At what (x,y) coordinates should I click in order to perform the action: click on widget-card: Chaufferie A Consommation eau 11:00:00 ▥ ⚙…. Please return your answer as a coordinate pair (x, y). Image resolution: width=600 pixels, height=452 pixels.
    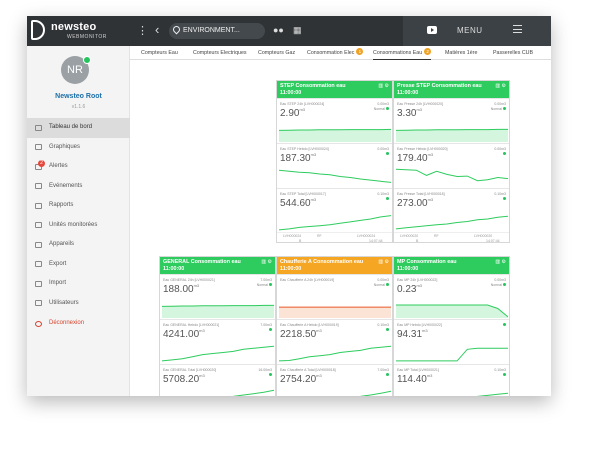
    Looking at the image, I should click on (334, 326).